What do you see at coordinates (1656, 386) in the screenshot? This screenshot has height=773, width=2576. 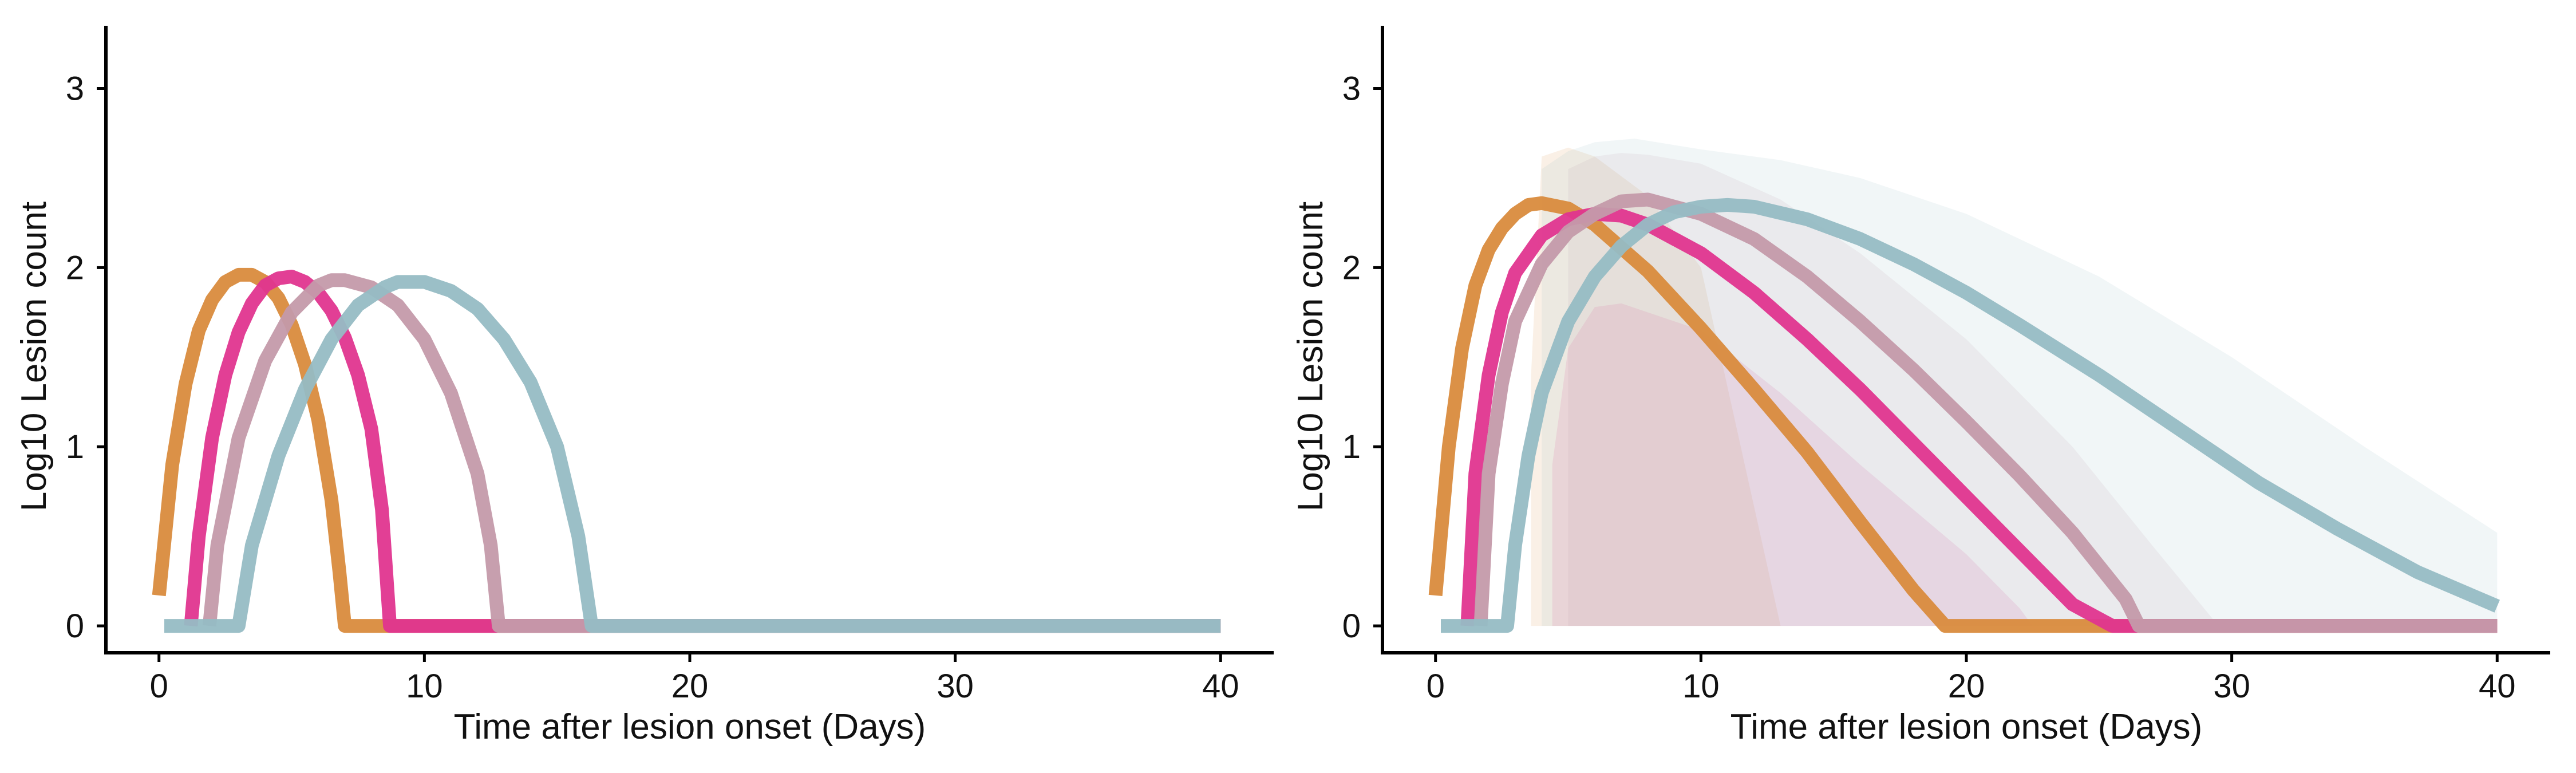 I see `series-1-band` at bounding box center [1656, 386].